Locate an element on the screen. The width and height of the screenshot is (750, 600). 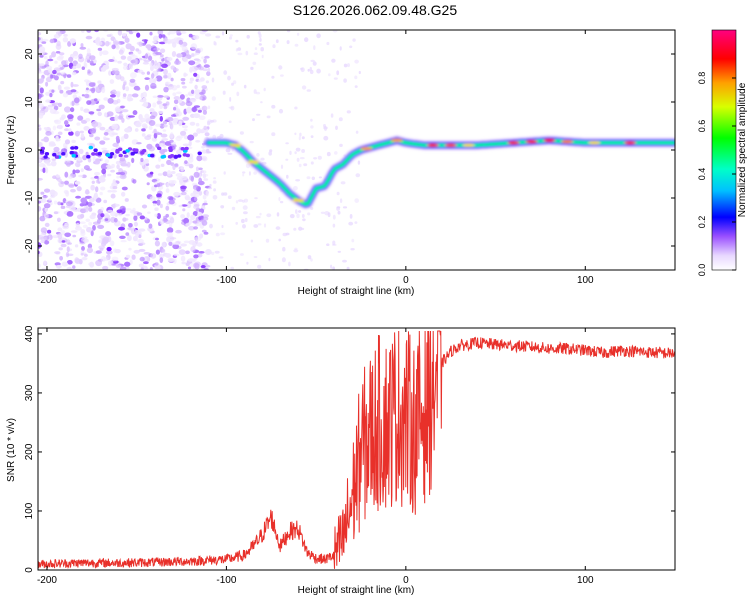
snr-x-axis-label: Height of straight line (km) is located at coordinates (356, 590).